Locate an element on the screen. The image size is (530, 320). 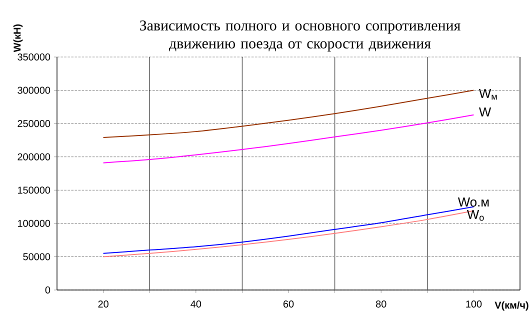
y-tick-label: 200000 is located at coordinates (34, 156).